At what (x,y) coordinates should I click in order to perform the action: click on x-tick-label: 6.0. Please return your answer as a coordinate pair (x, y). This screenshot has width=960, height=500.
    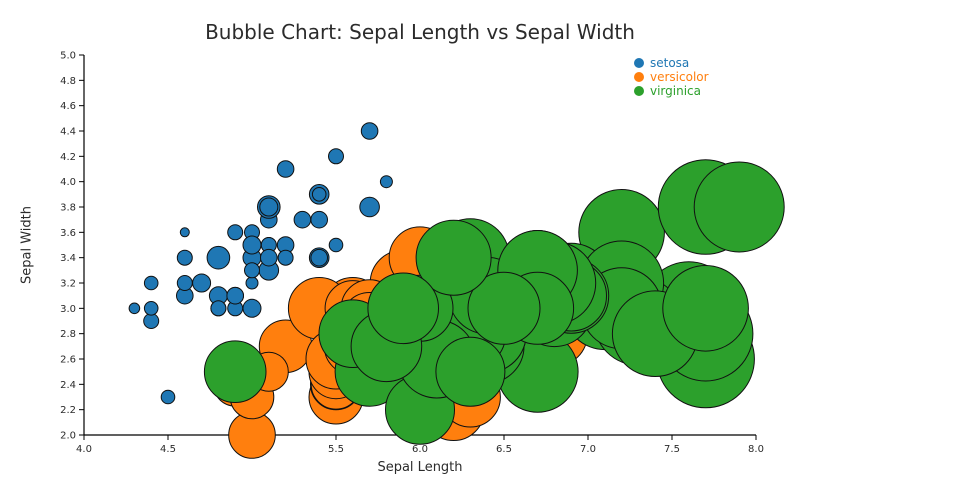
    Looking at the image, I should click on (420, 449).